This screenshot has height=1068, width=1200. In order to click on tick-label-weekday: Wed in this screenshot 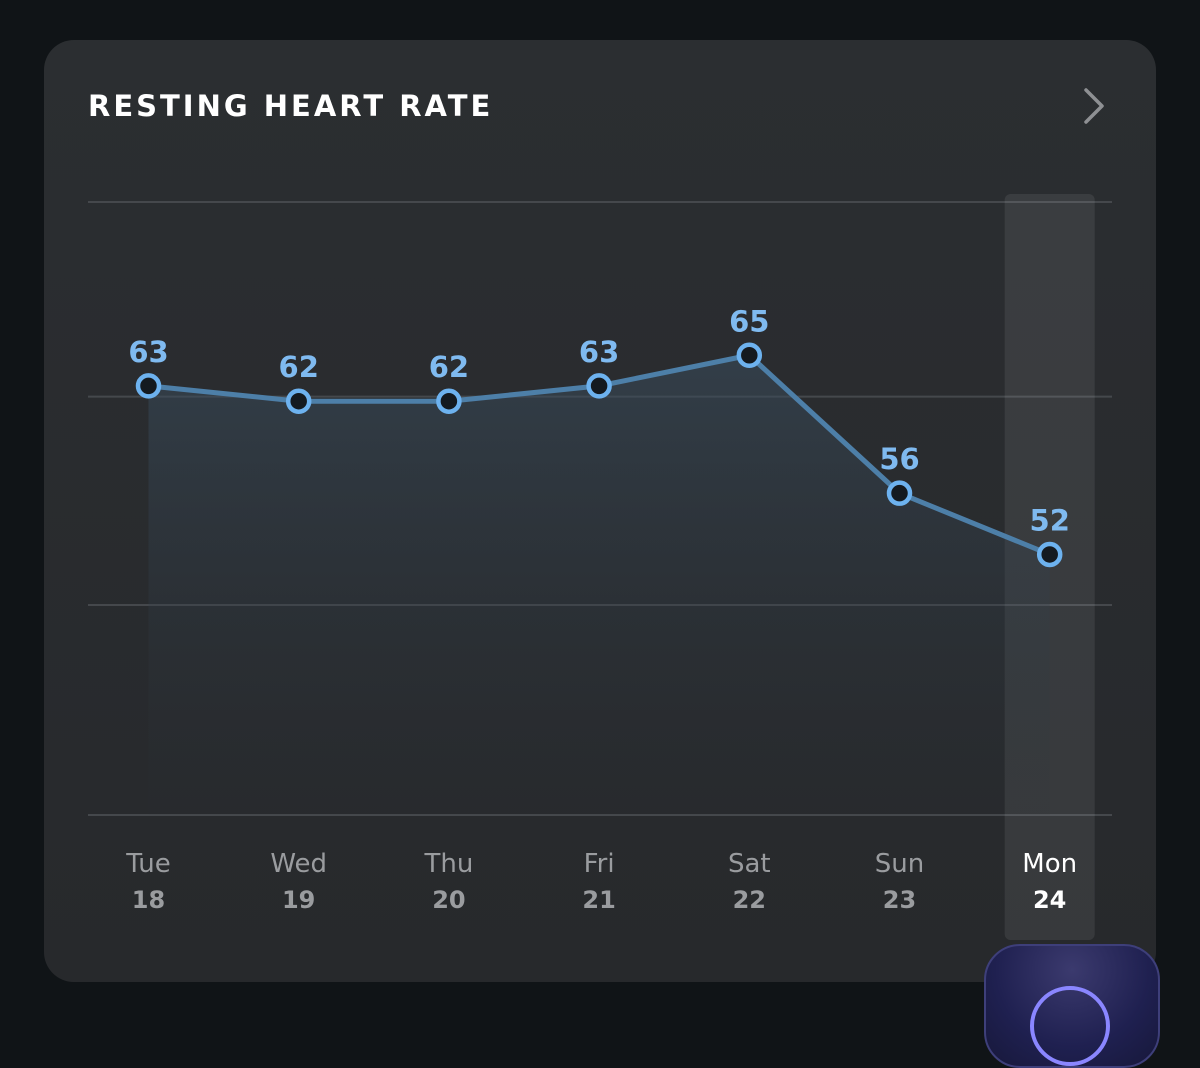, I will do `click(298, 864)`.